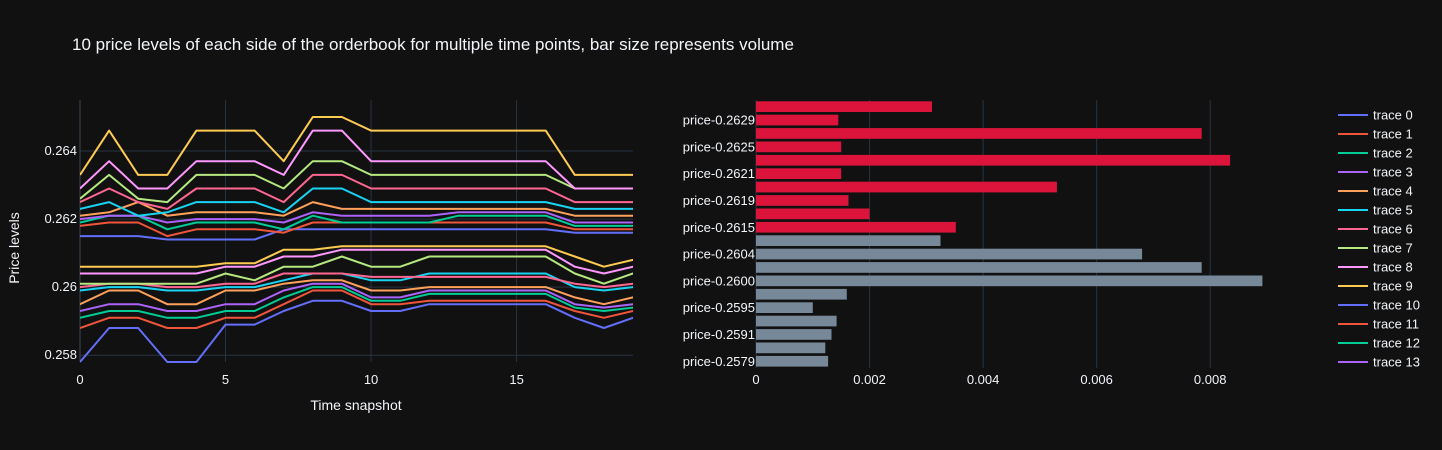 This screenshot has width=1442, height=450. What do you see at coordinates (1393, 134) in the screenshot?
I see `legend-label: trace 1` at bounding box center [1393, 134].